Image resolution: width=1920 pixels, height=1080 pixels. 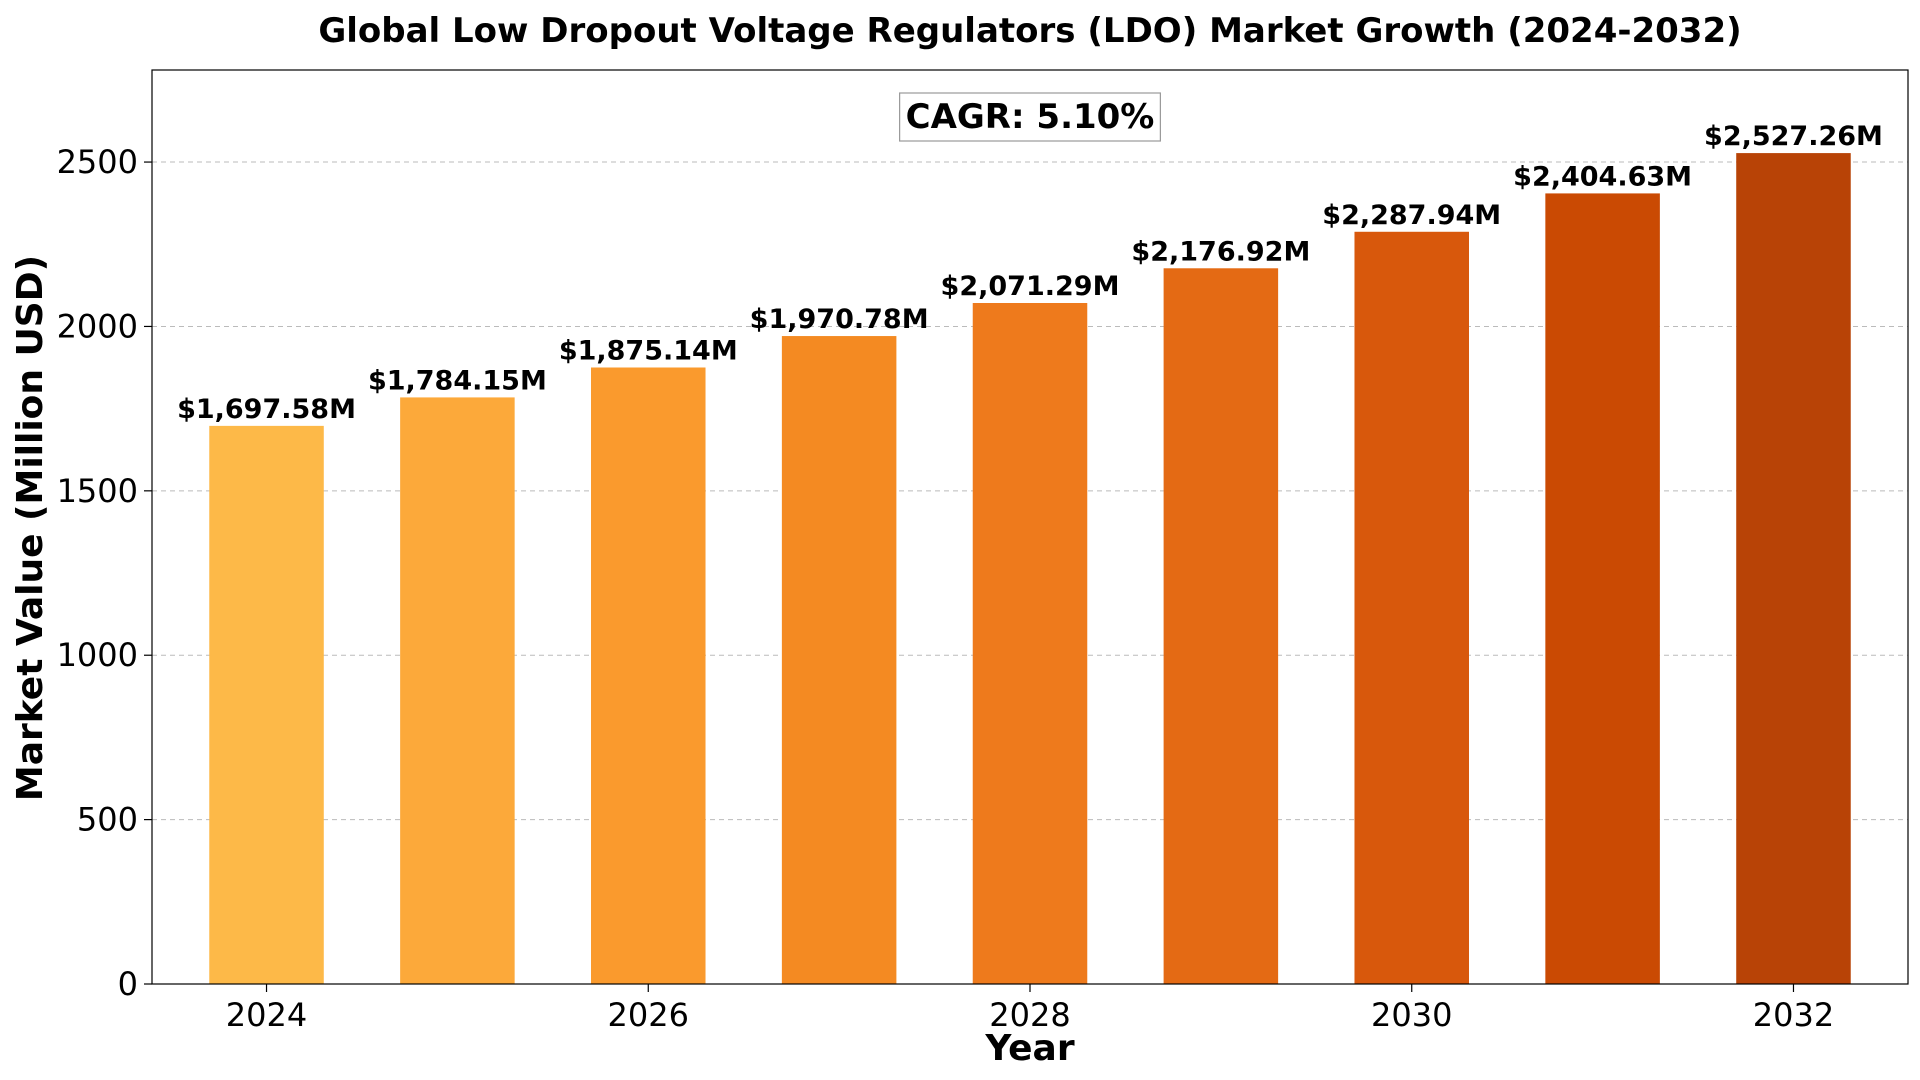 What do you see at coordinates (266, 1015) in the screenshot?
I see `x-tick-label-0: 2024` at bounding box center [266, 1015].